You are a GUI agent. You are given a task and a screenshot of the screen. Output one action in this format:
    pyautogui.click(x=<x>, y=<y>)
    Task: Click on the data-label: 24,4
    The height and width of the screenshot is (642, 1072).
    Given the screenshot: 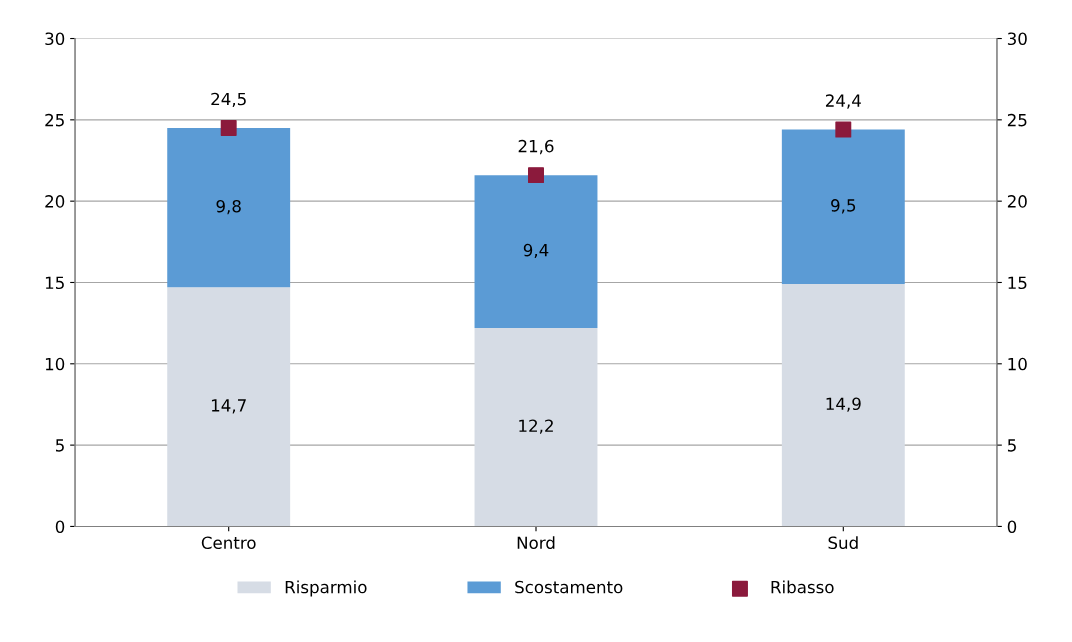 What is the action you would take?
    pyautogui.click(x=843, y=101)
    